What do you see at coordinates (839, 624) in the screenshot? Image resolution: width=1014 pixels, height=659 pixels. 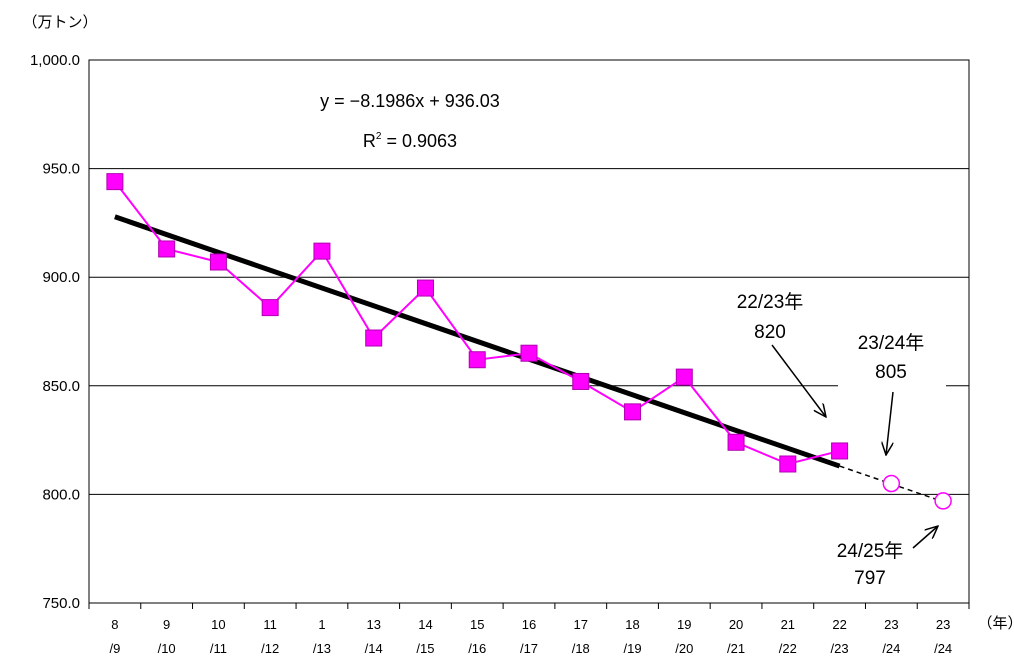 I see `x-tick-label: 22` at bounding box center [839, 624].